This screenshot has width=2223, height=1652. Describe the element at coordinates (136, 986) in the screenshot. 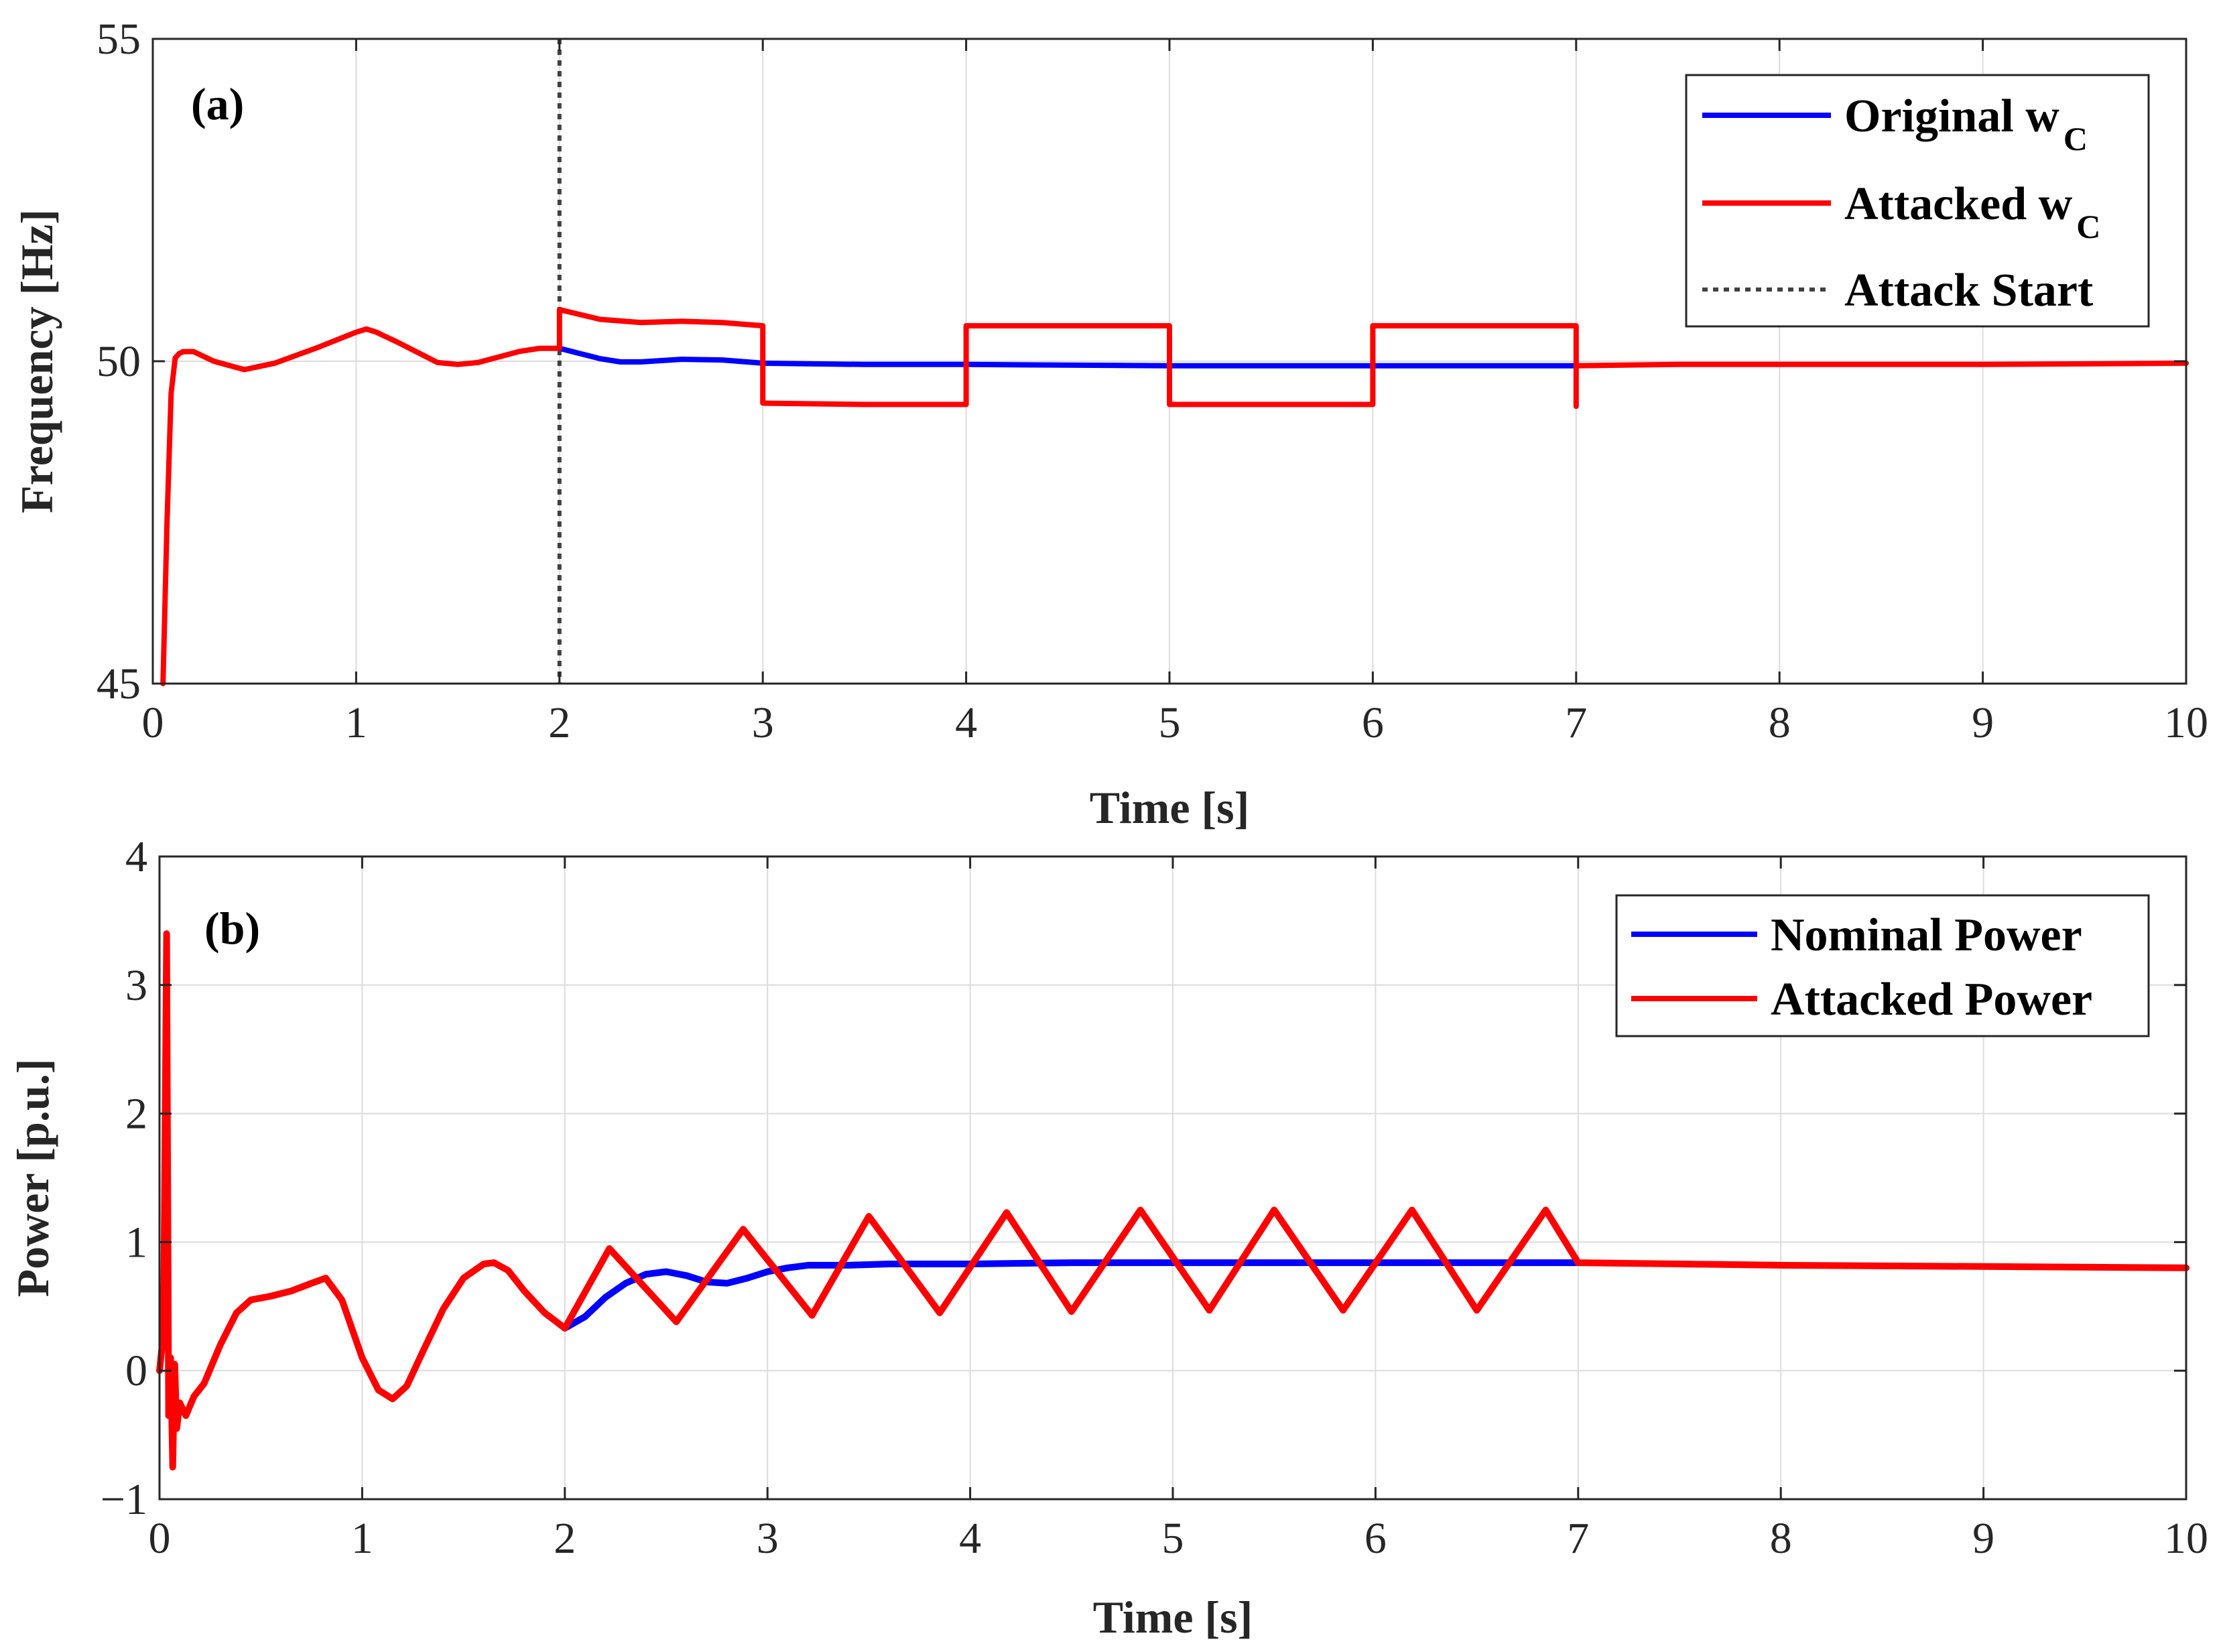

I see `y-tick-label: 3` at that location.